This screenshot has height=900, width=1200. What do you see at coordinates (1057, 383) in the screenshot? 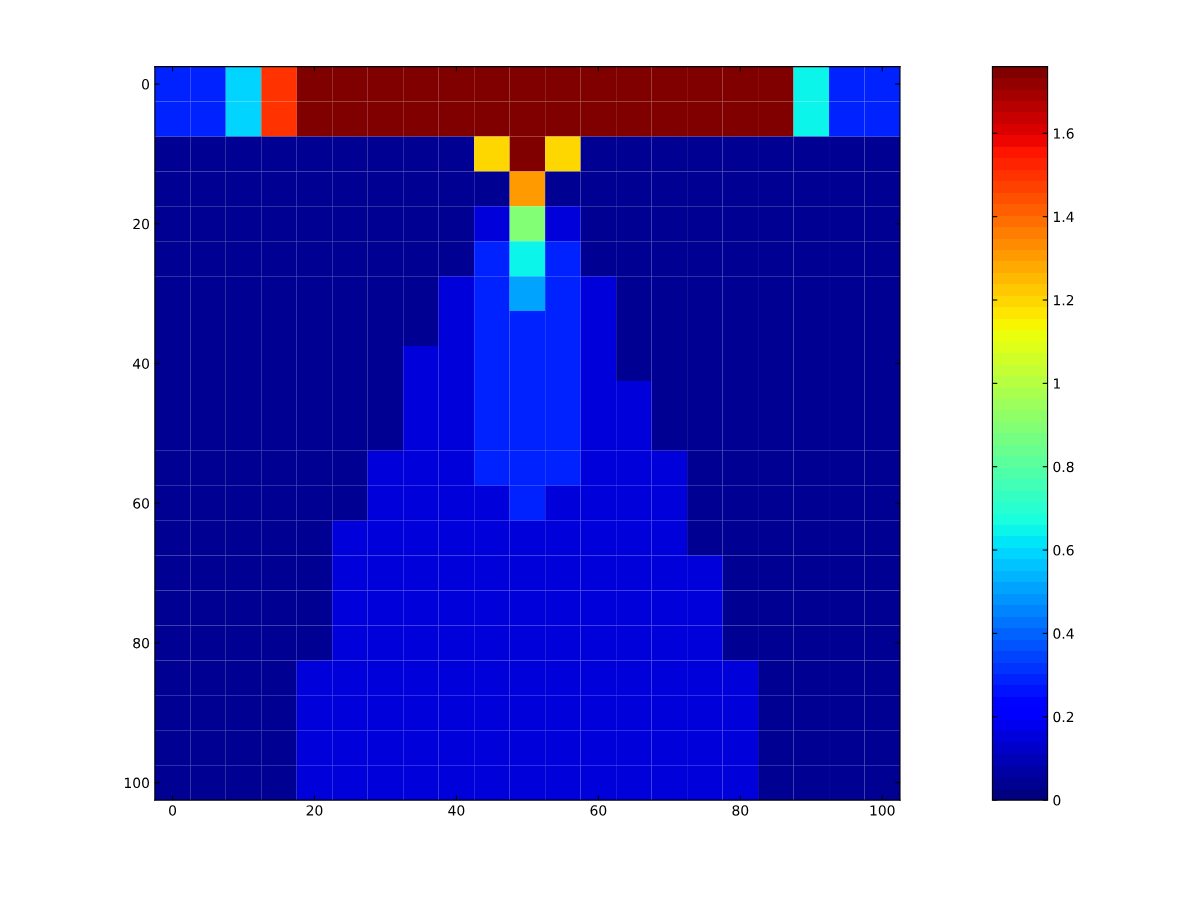
I see `color-bar-label: 1` at bounding box center [1057, 383].